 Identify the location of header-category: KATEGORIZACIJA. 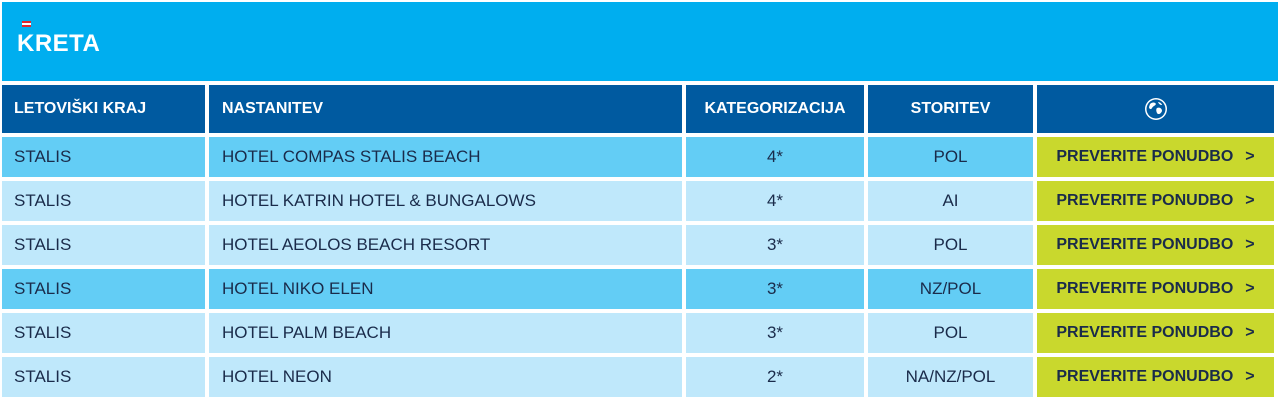
(775, 109).